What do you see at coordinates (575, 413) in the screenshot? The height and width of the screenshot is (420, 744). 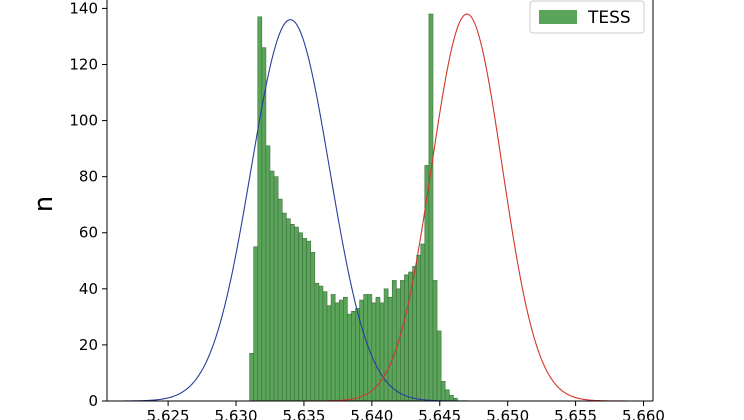 I see `x-tick-label: 5.655` at bounding box center [575, 413].